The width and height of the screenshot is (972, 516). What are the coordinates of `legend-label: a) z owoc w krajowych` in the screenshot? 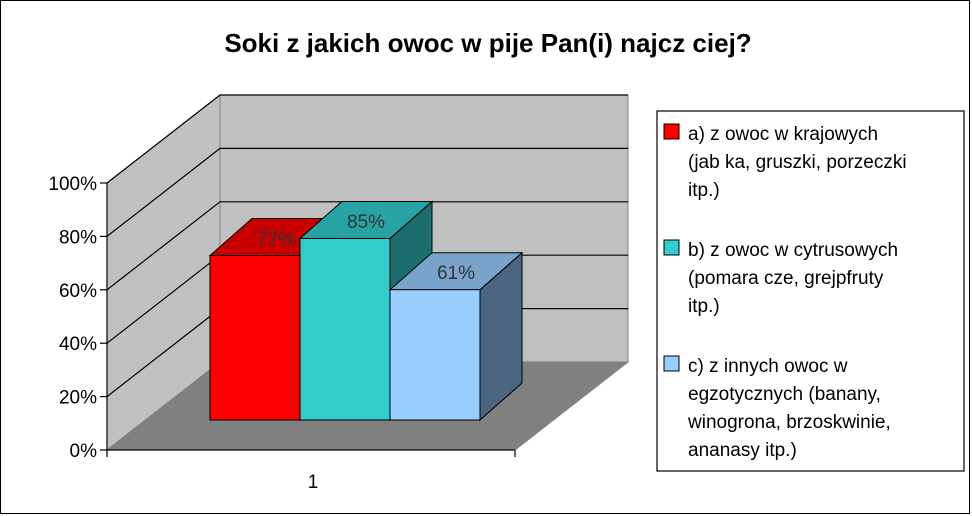 It's located at (783, 134).